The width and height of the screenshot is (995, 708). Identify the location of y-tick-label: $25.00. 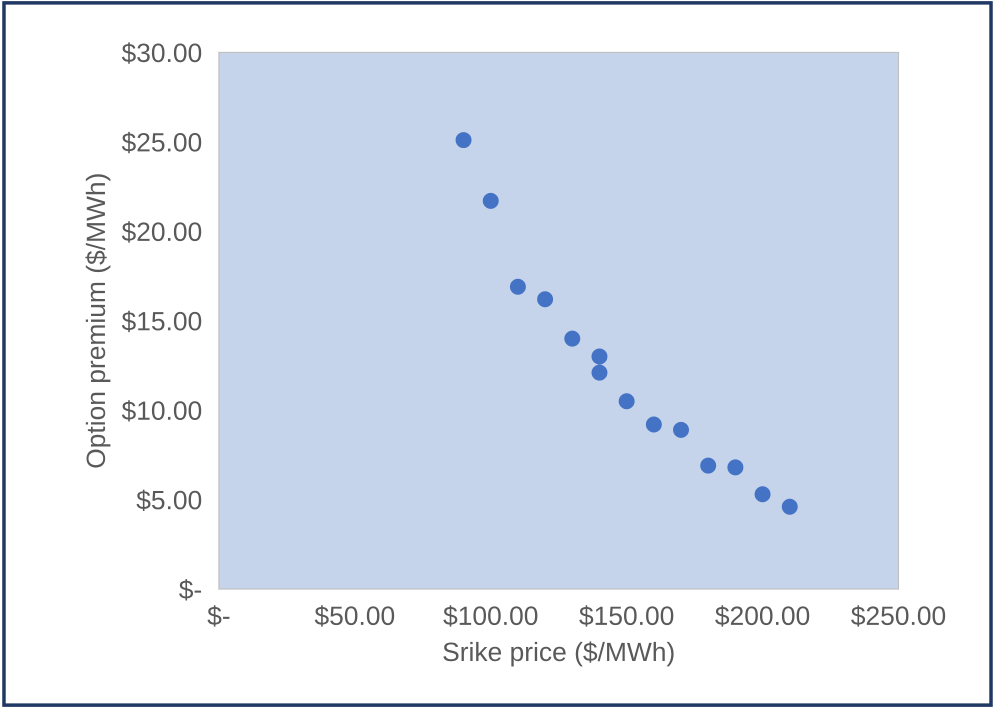
(162, 143).